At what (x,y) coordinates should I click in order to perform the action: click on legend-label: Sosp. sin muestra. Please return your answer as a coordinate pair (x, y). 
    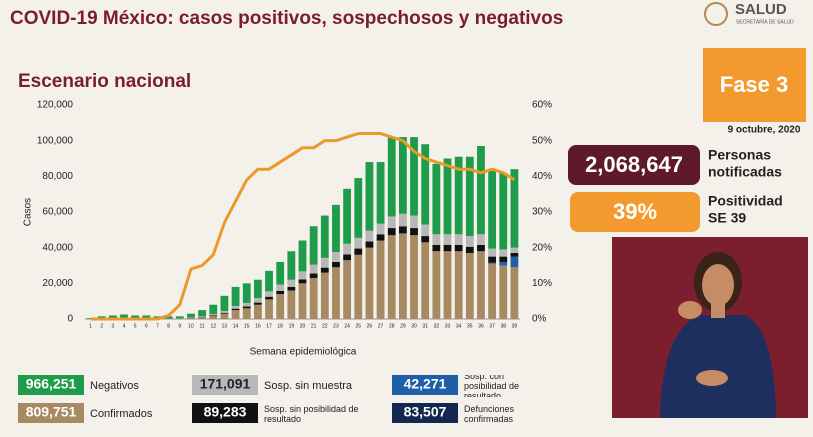
    Looking at the image, I should click on (308, 386).